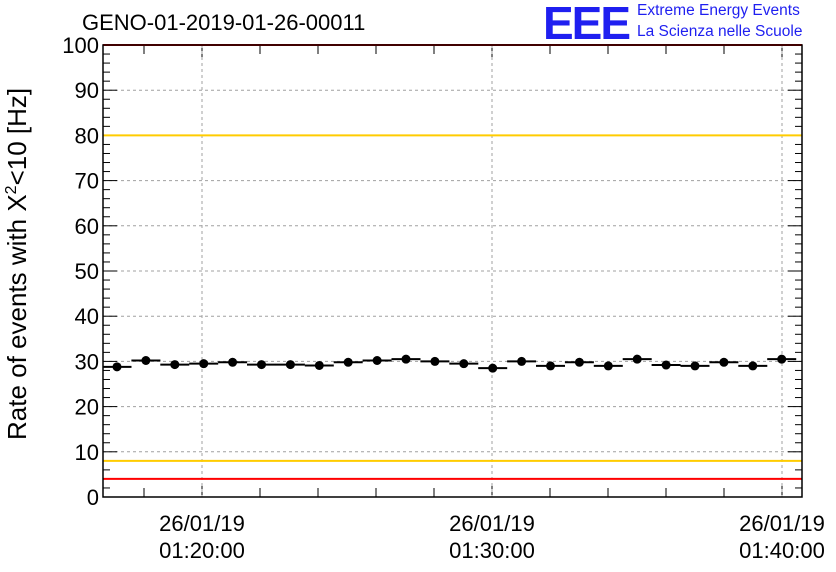 The height and width of the screenshot is (572, 836). Describe the element at coordinates (87, 407) in the screenshot. I see `y-tick-label: 20` at that location.